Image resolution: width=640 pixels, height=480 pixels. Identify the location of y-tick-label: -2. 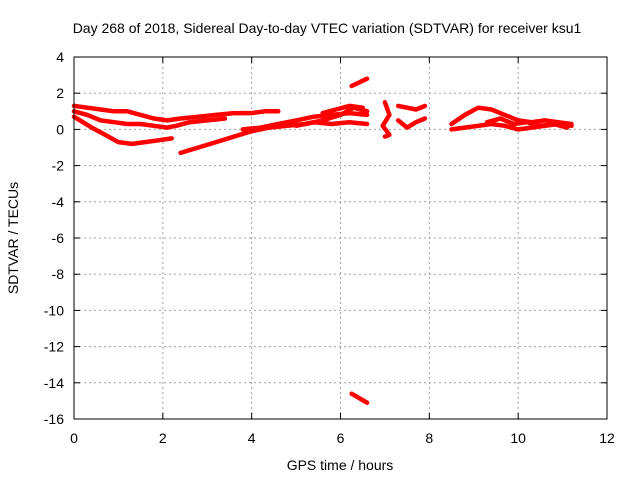
(58, 166).